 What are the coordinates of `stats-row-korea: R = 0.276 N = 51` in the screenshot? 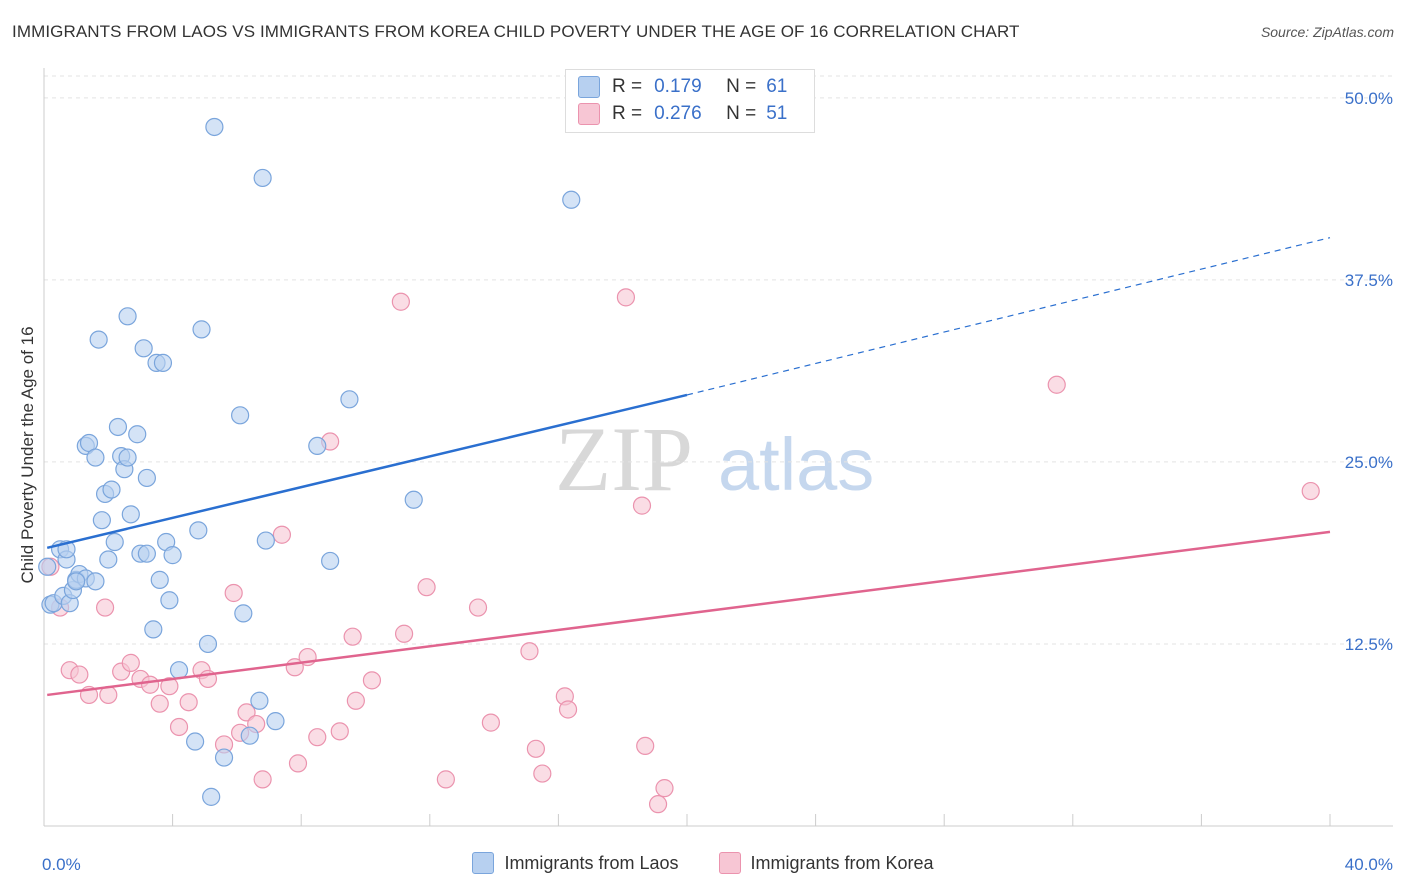 It's located at (682, 114).